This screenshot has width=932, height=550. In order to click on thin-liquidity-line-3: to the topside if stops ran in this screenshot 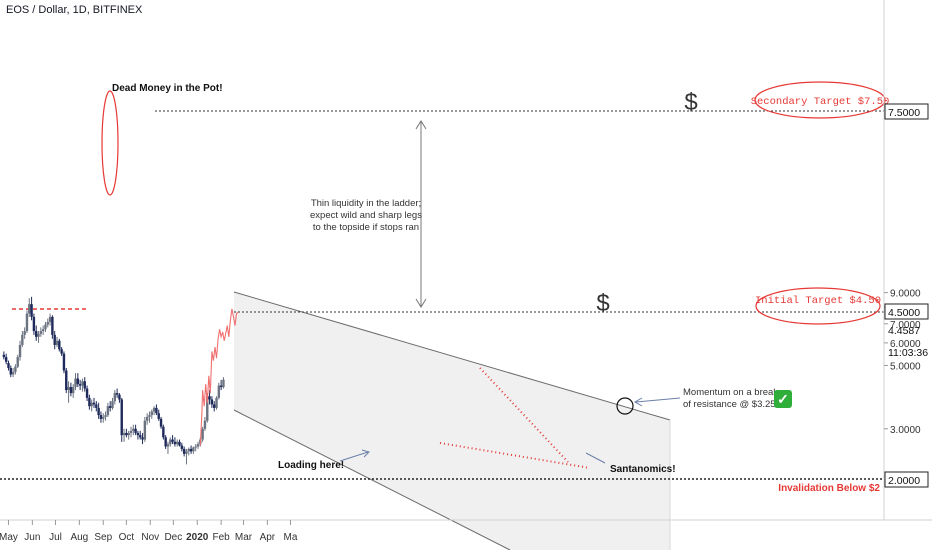, I will do `click(366, 227)`.